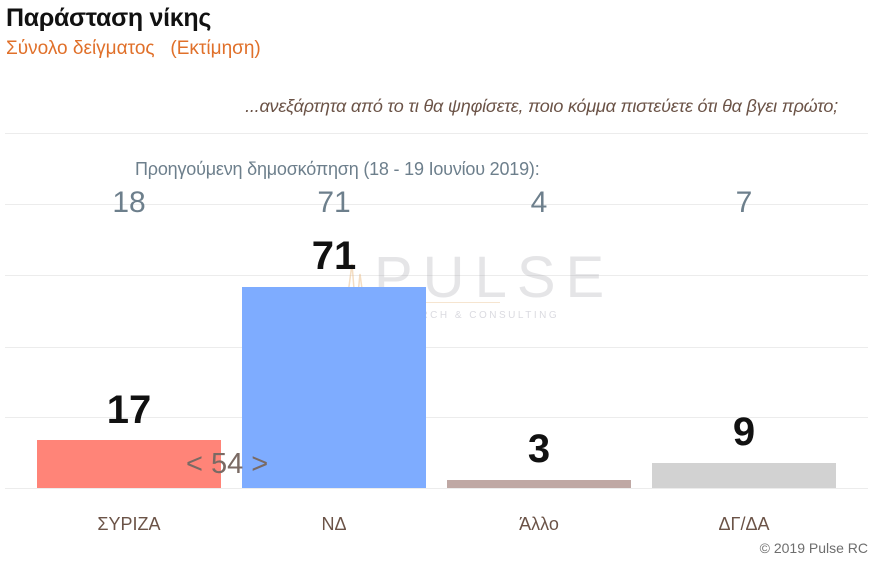  What do you see at coordinates (129, 464) in the screenshot?
I see `bar-syriza` at bounding box center [129, 464].